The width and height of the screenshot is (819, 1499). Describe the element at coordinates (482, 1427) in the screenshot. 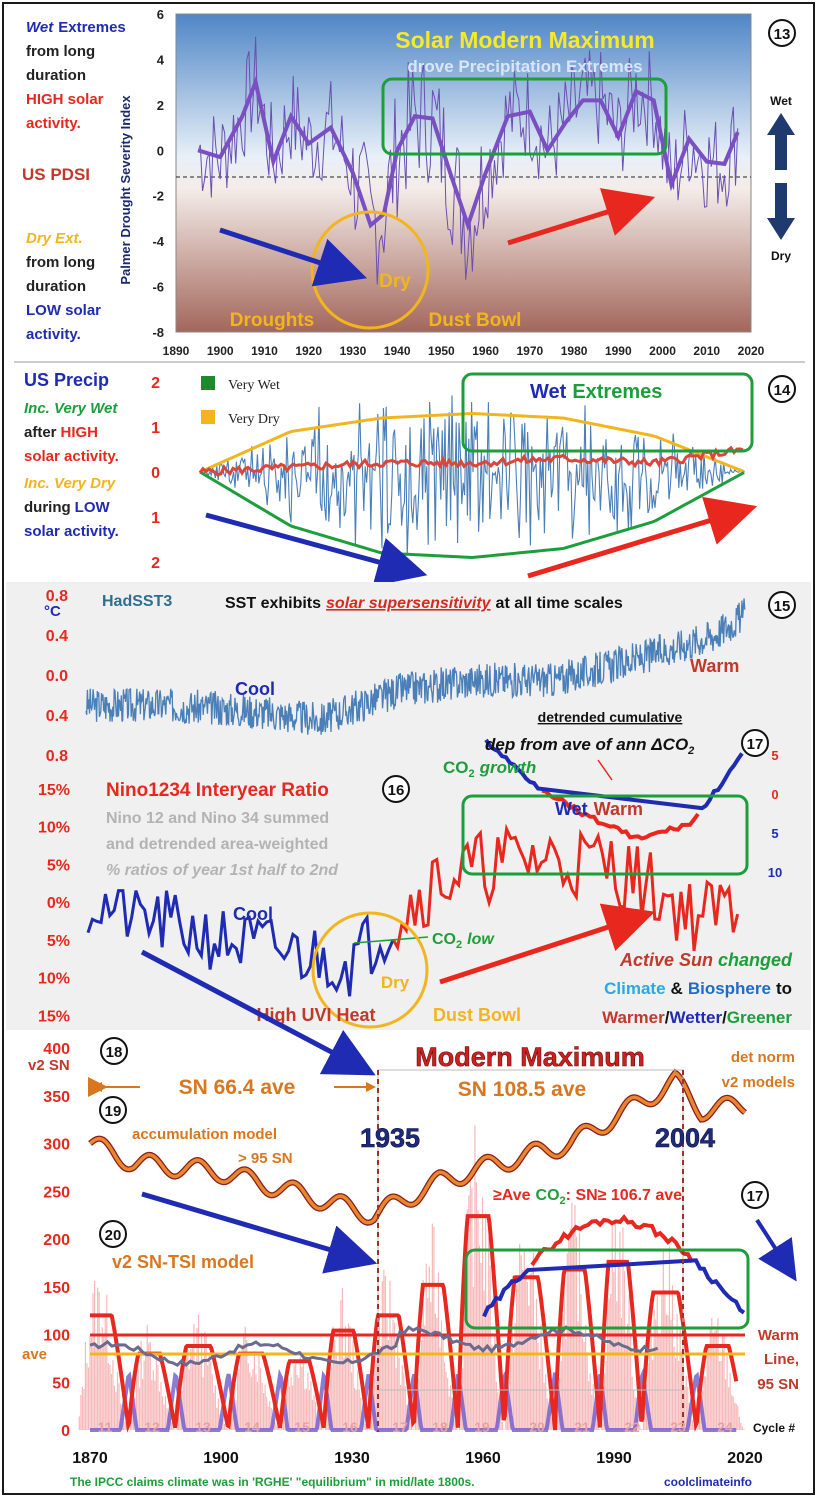

I see `cycle-number: 19` at that location.